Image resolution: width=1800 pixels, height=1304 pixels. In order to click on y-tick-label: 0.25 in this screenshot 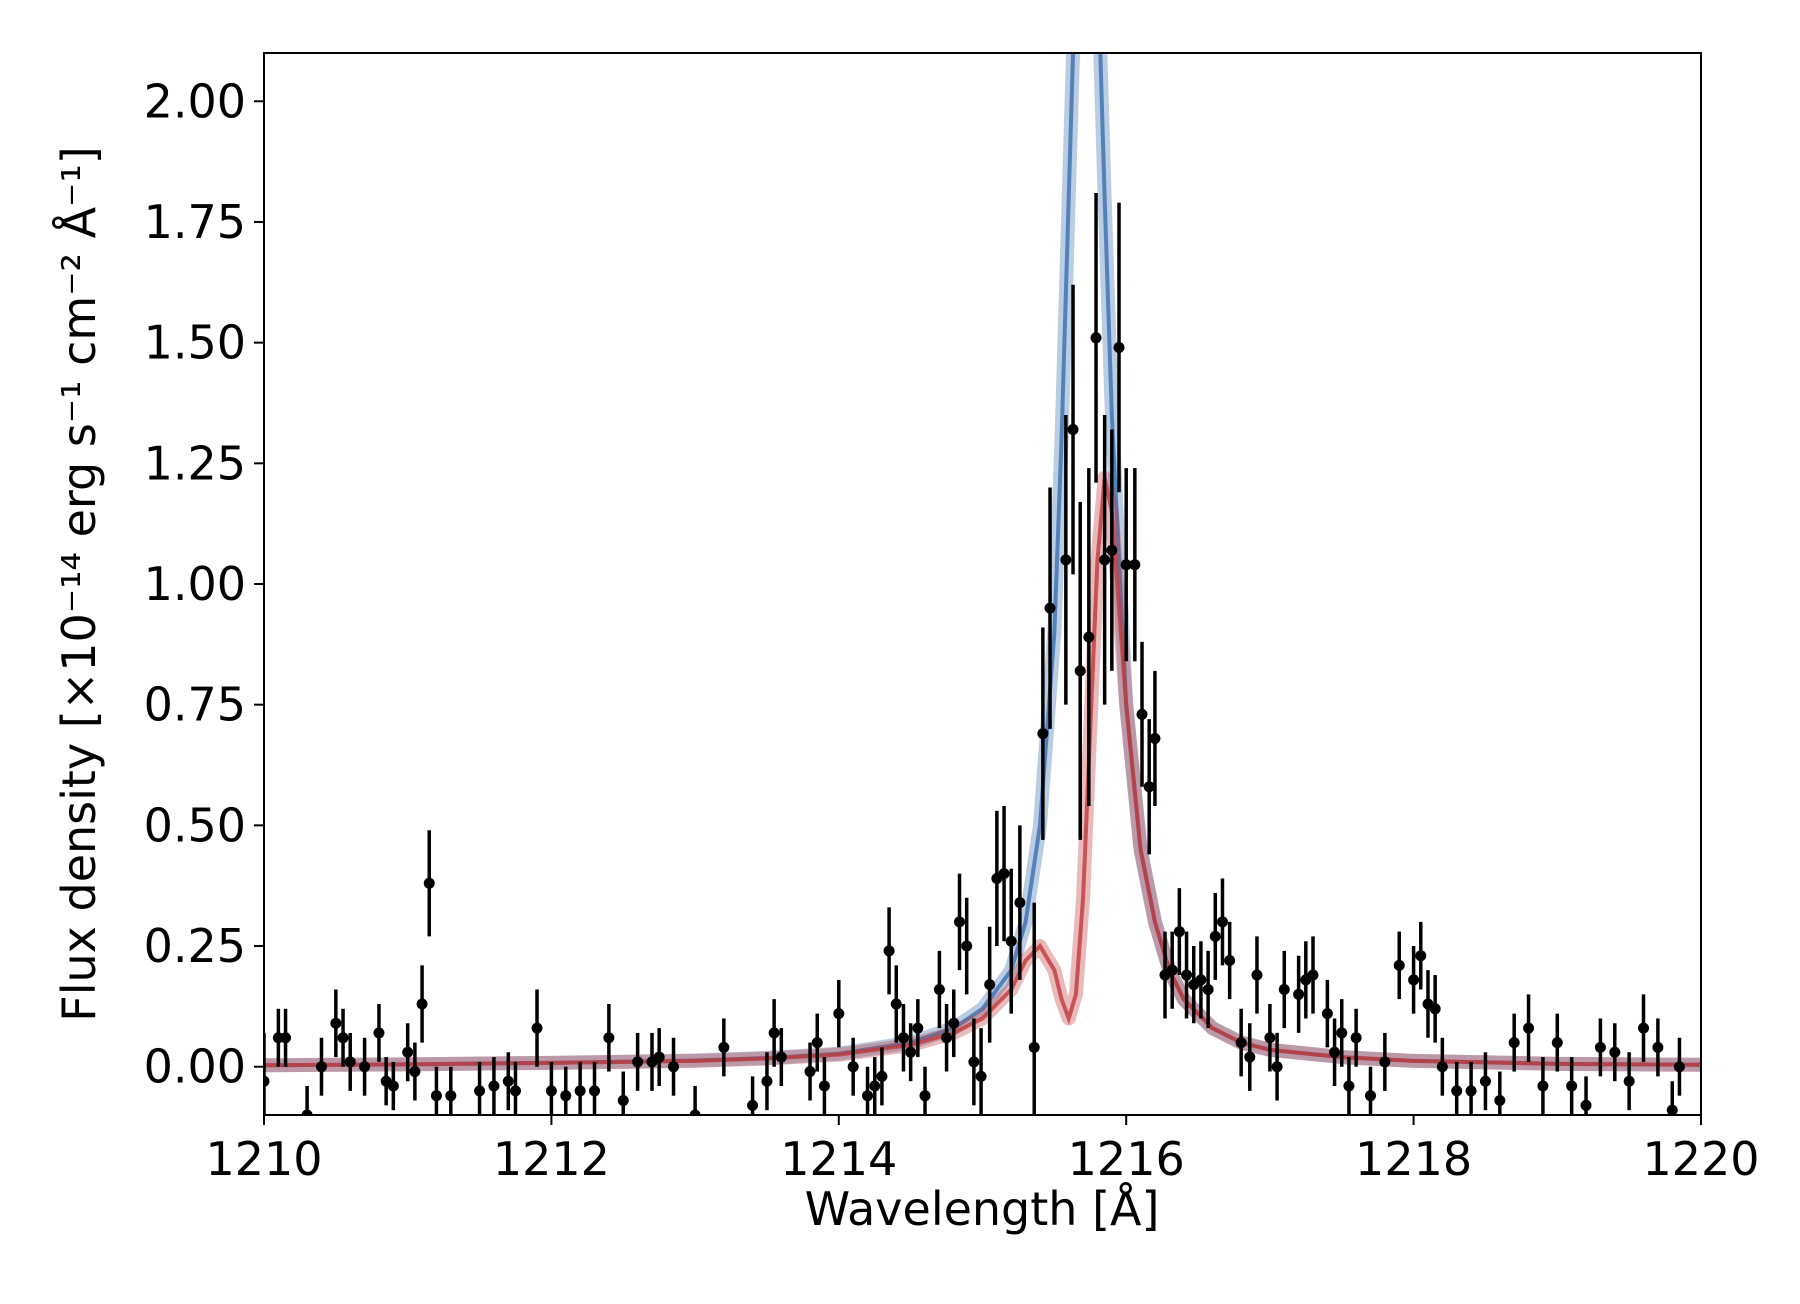, I will do `click(195, 946)`.